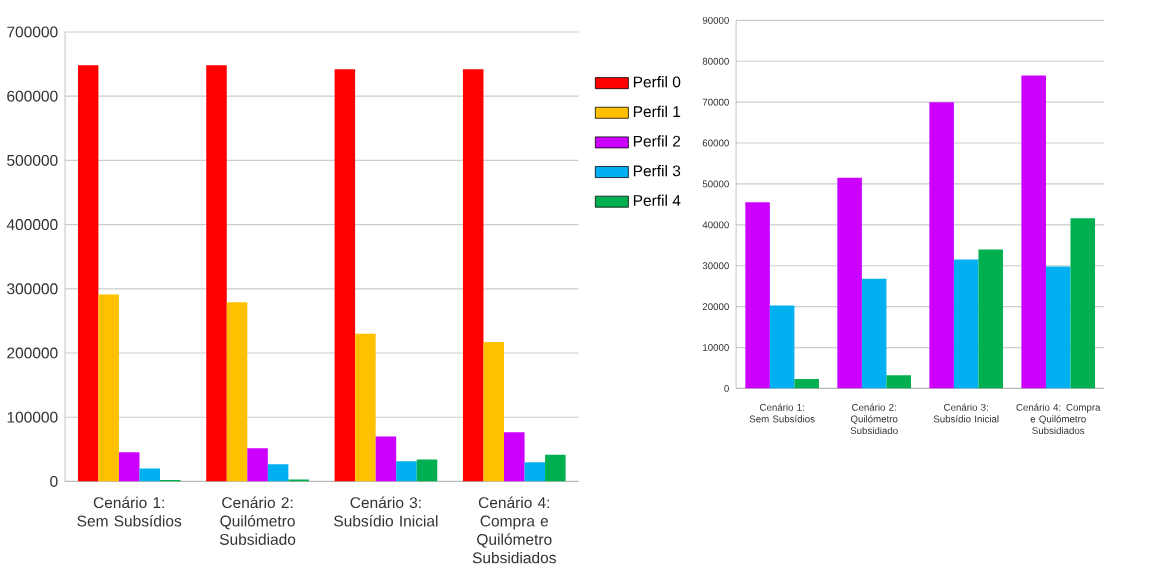 This screenshot has height=570, width=1158. I want to click on y-tick-label: 200000, so click(32, 353).